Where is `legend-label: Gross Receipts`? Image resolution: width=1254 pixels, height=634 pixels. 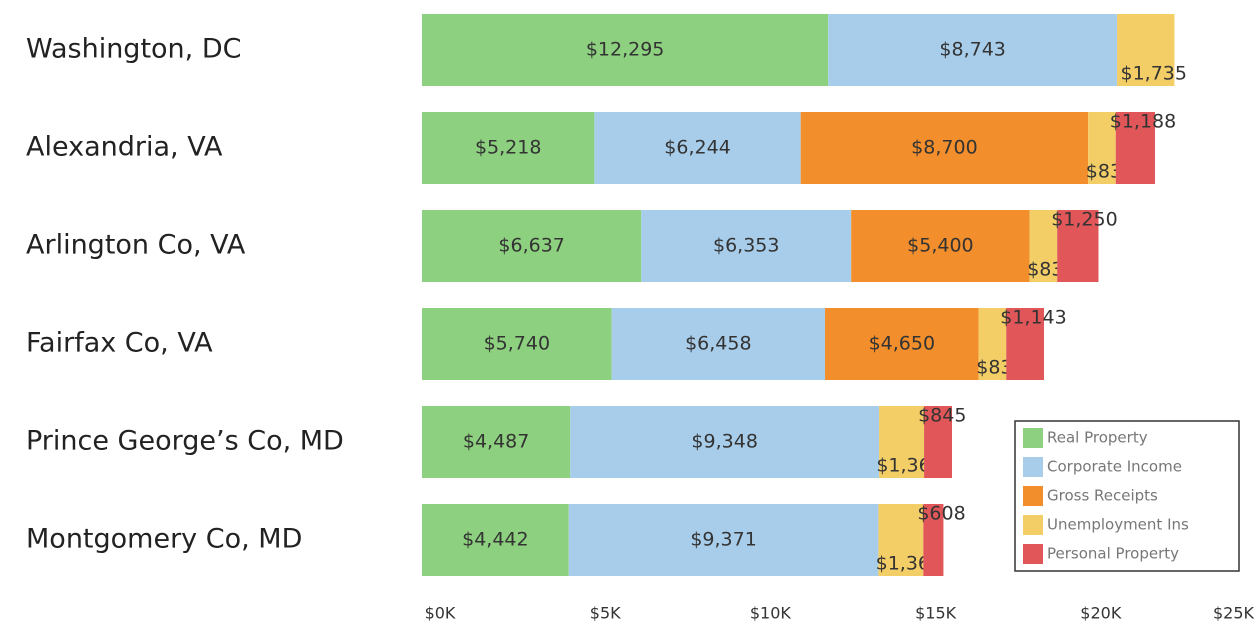
legend-label: Gross Receipts is located at coordinates (1102, 496).